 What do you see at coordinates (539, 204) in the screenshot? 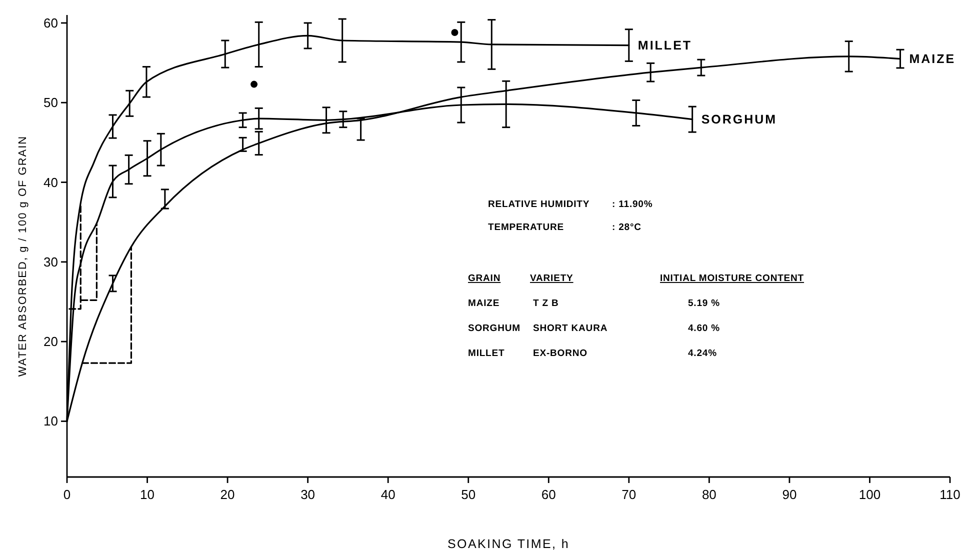
I see `annotation: RELATIVE HUMIDITY` at bounding box center [539, 204].